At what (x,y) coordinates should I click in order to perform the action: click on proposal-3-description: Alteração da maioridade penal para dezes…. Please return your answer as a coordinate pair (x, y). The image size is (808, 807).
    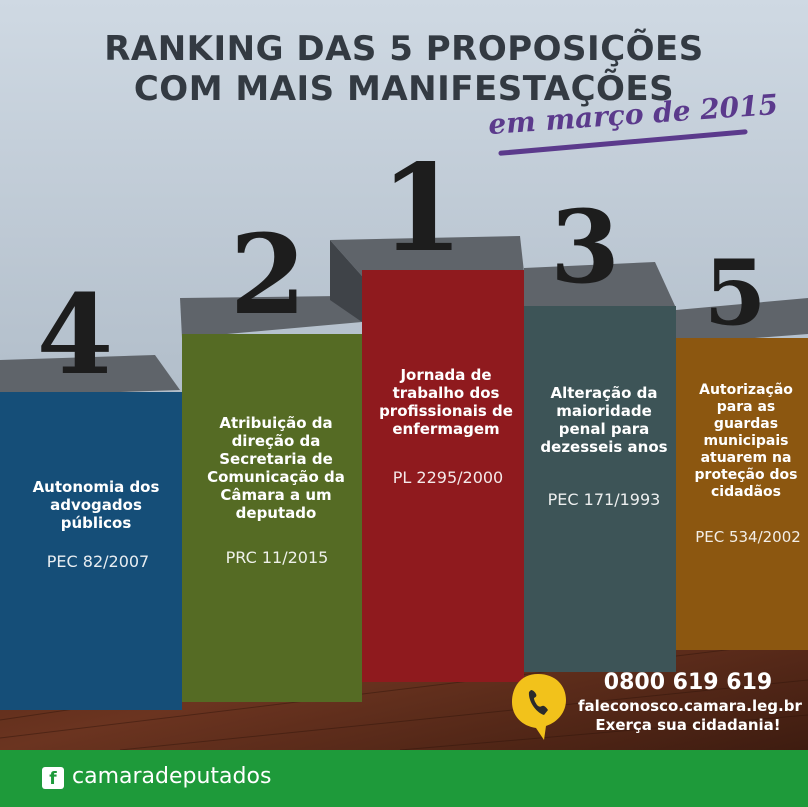
    Looking at the image, I should click on (604, 420).